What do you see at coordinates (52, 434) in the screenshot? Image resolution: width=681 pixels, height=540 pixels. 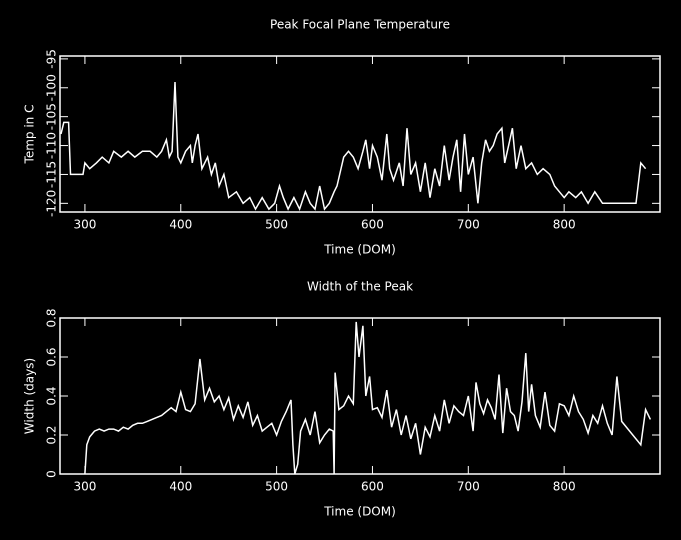 I see `y-tick-label: 0.2` at bounding box center [52, 434].